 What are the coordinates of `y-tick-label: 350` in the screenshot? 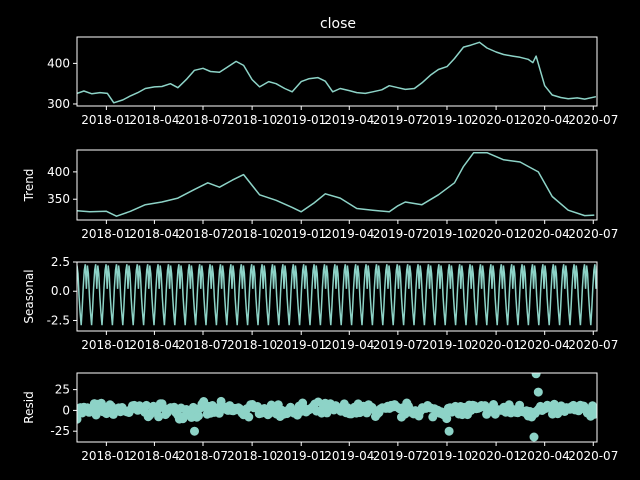 It's located at (58, 199).